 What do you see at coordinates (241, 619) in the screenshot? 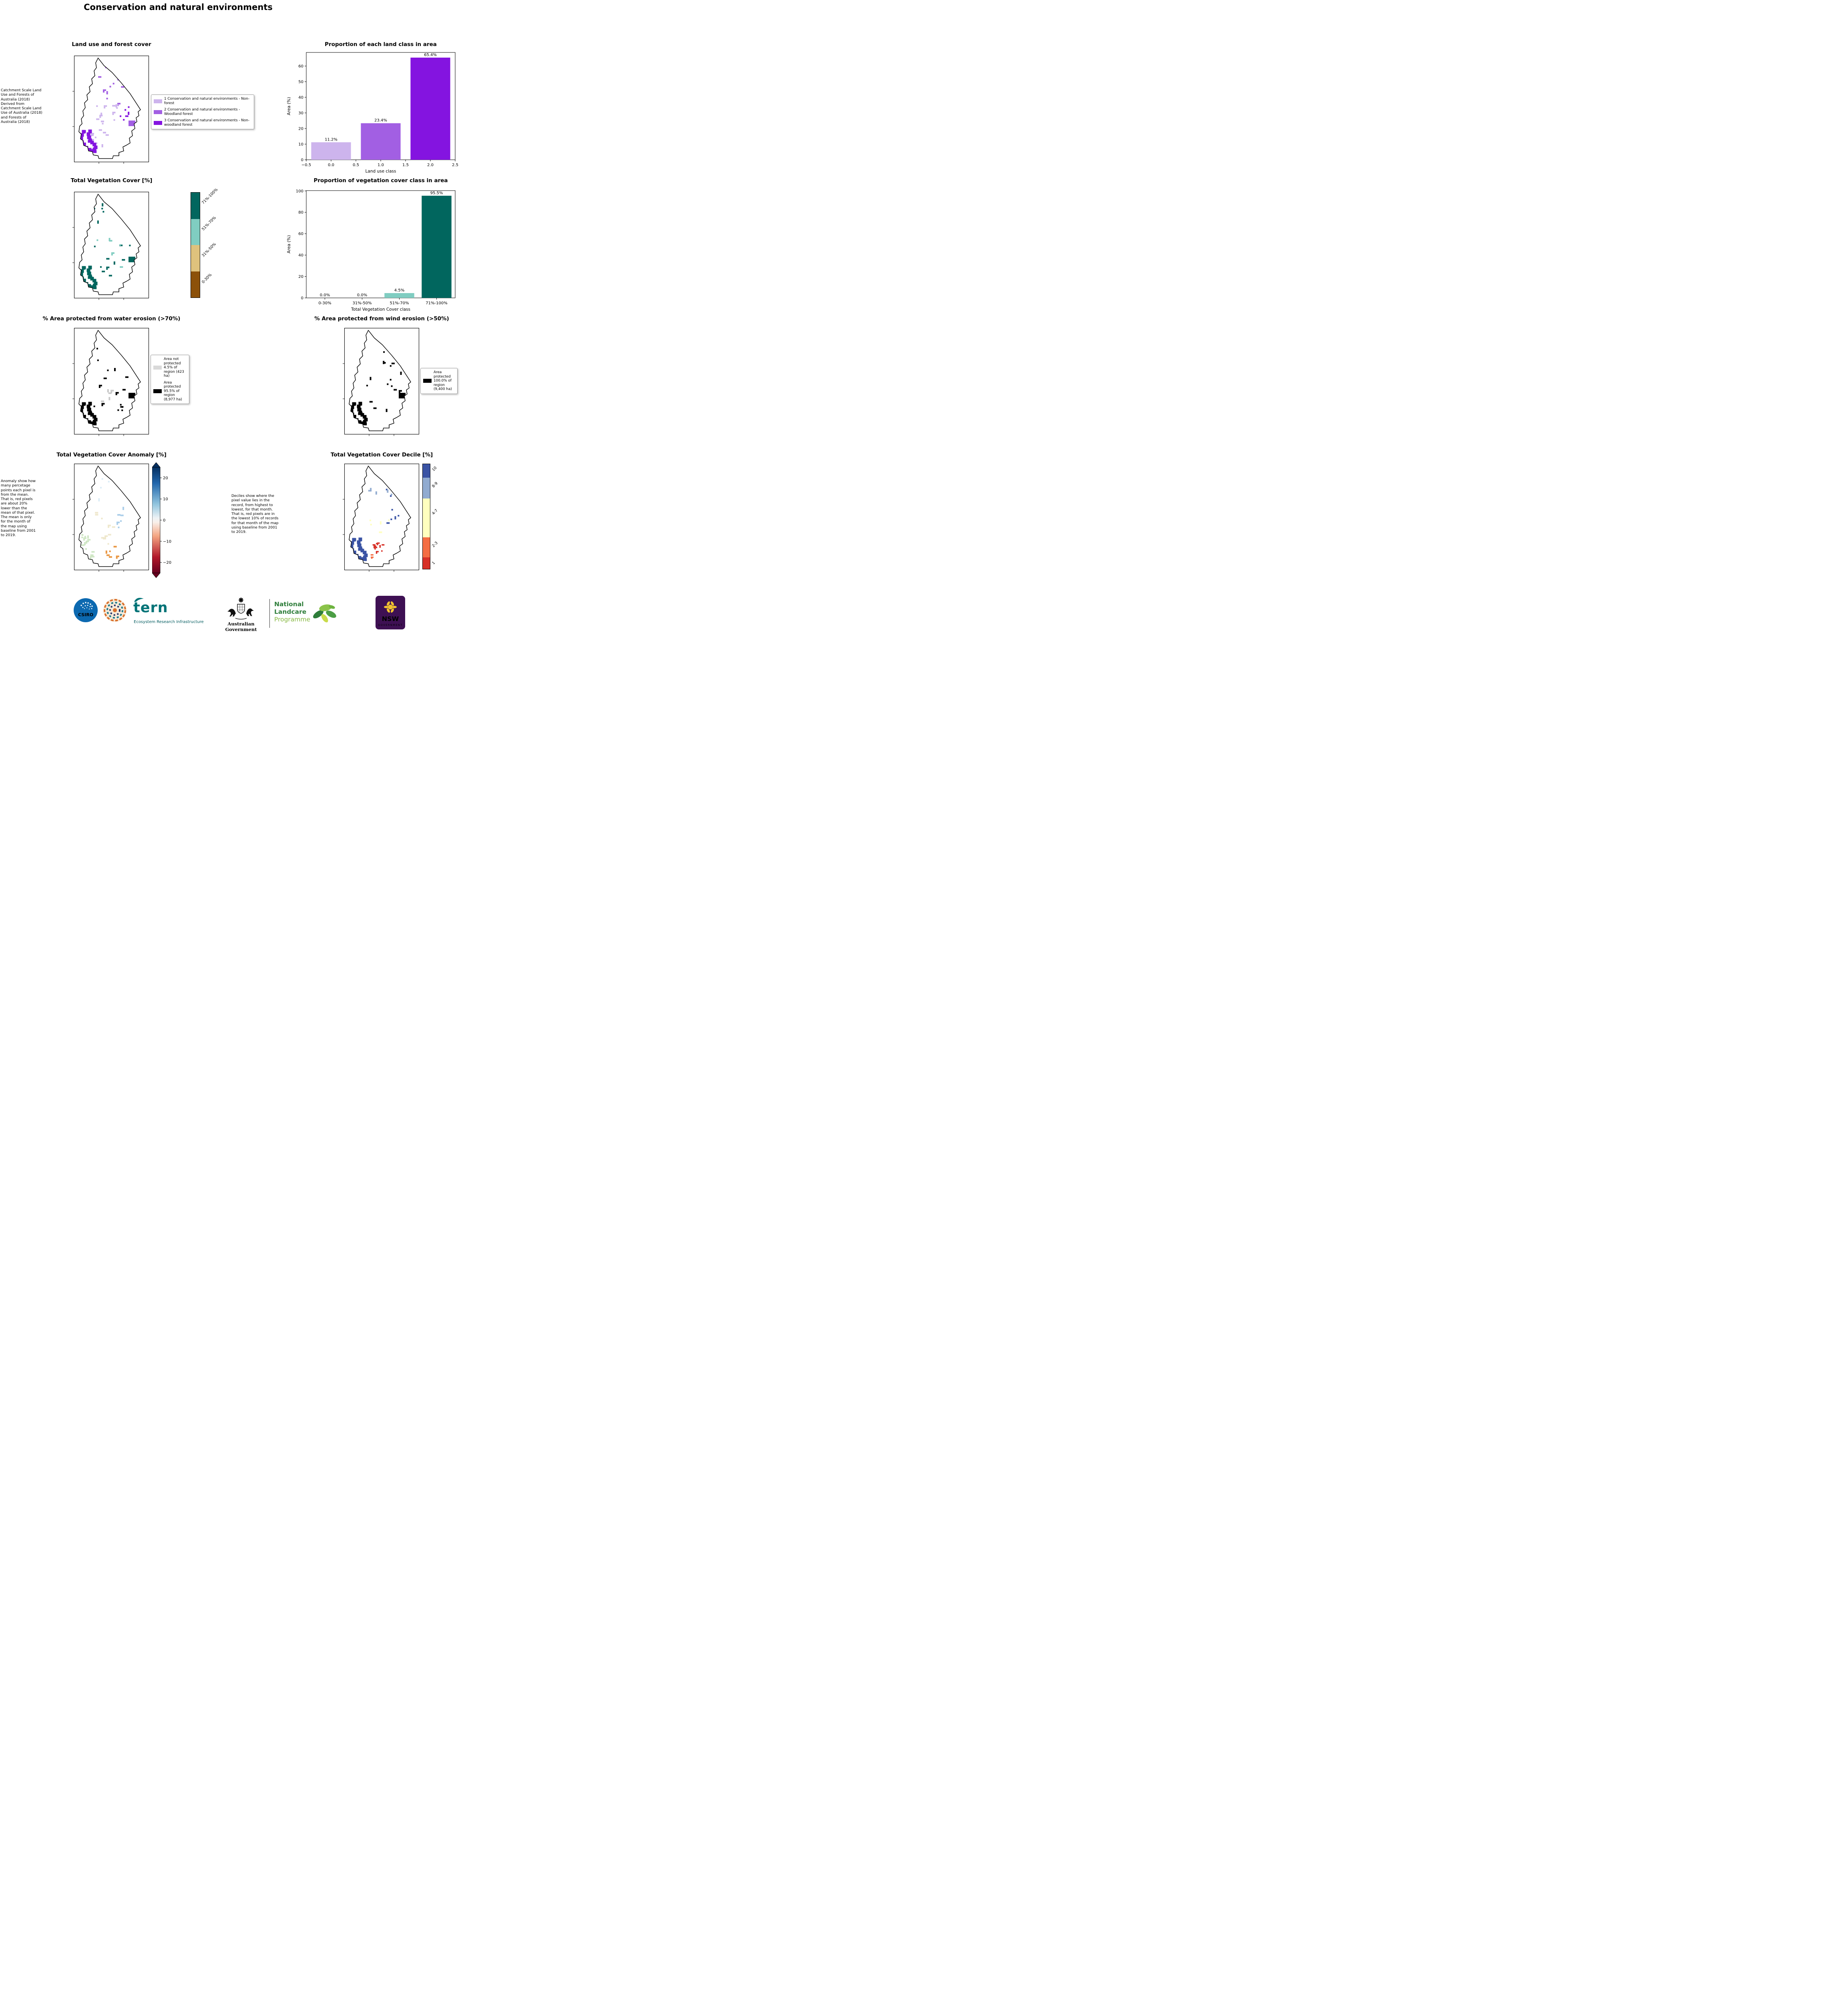
I see `crest-scroll` at bounding box center [241, 619].